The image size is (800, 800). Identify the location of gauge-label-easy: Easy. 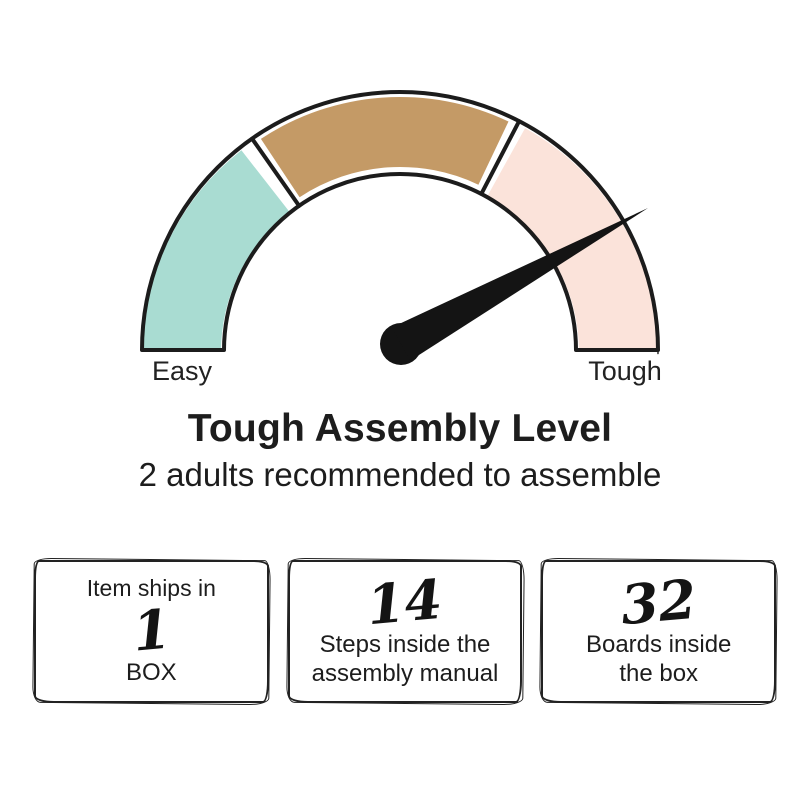
(182, 371).